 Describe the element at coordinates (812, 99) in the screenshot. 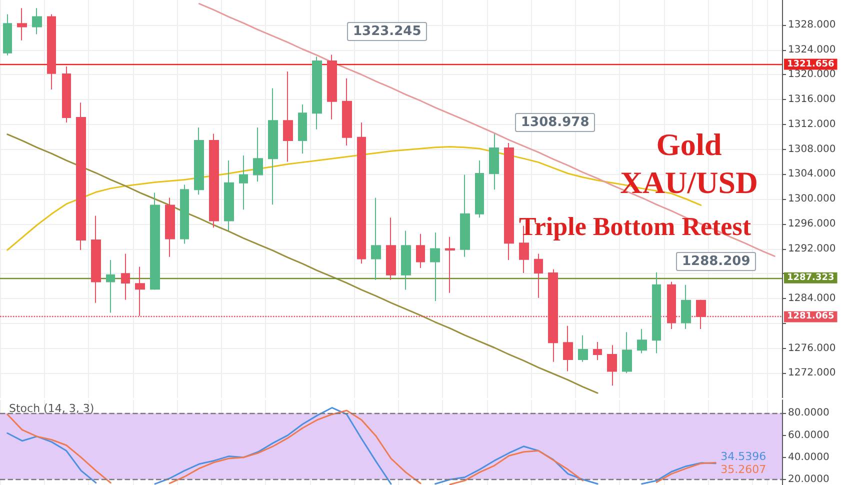

I see `y-tick-label: 1316.000` at that location.